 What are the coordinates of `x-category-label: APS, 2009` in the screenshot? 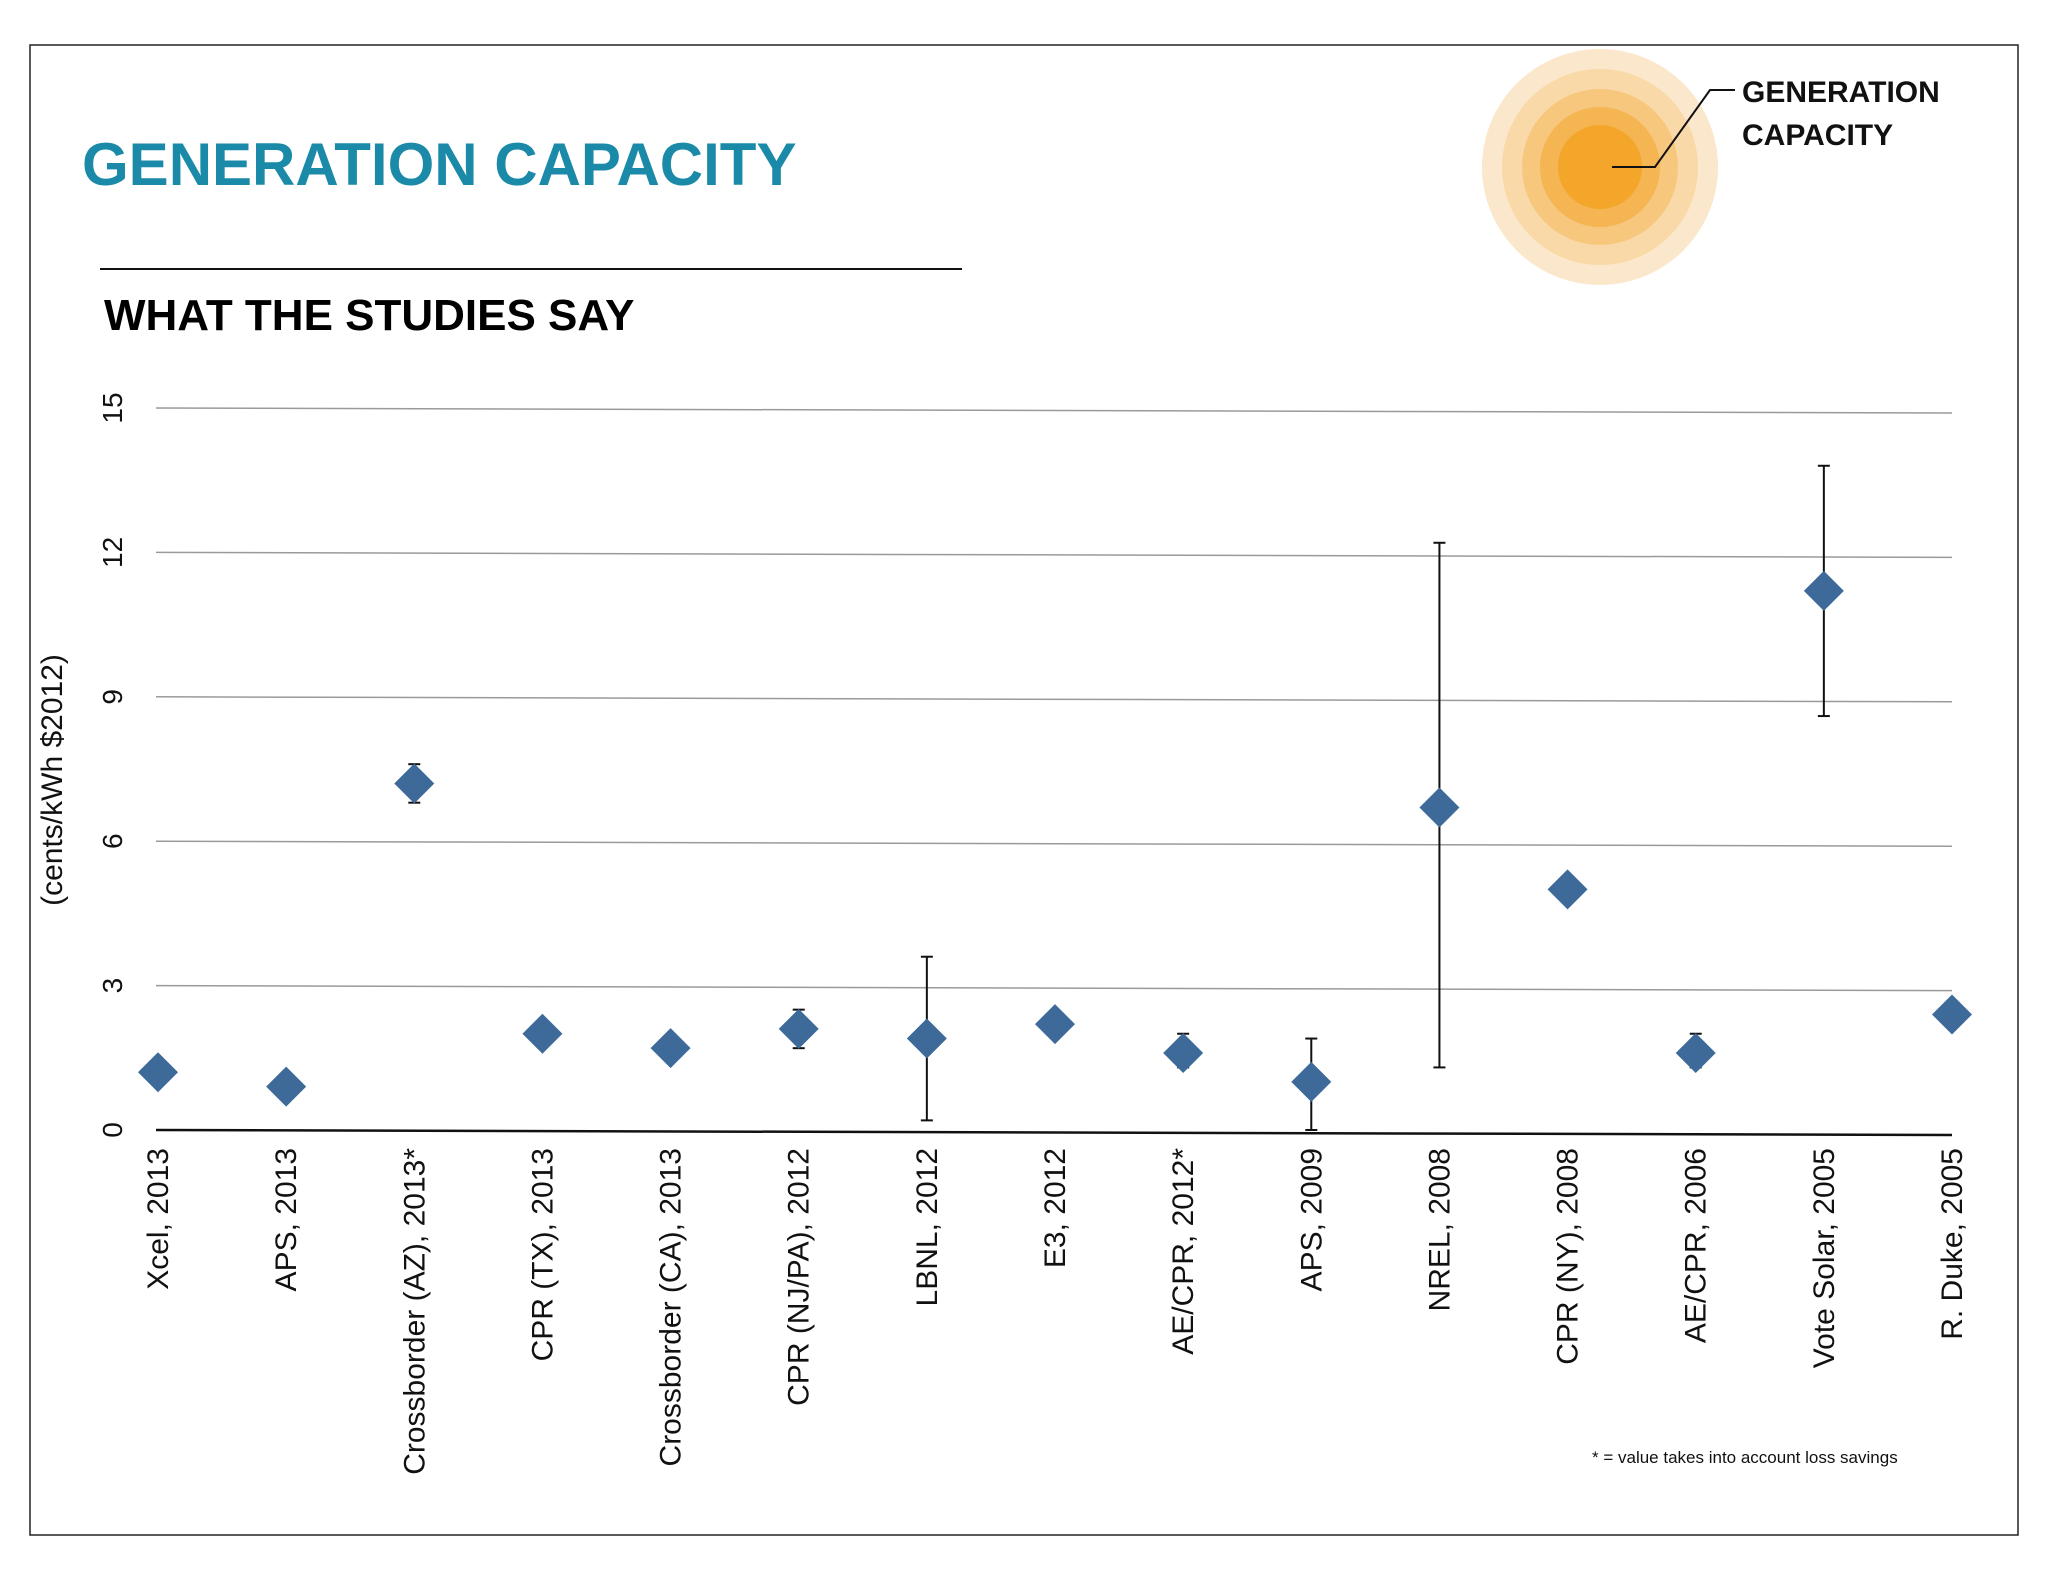 It's located at (1311, 1219).